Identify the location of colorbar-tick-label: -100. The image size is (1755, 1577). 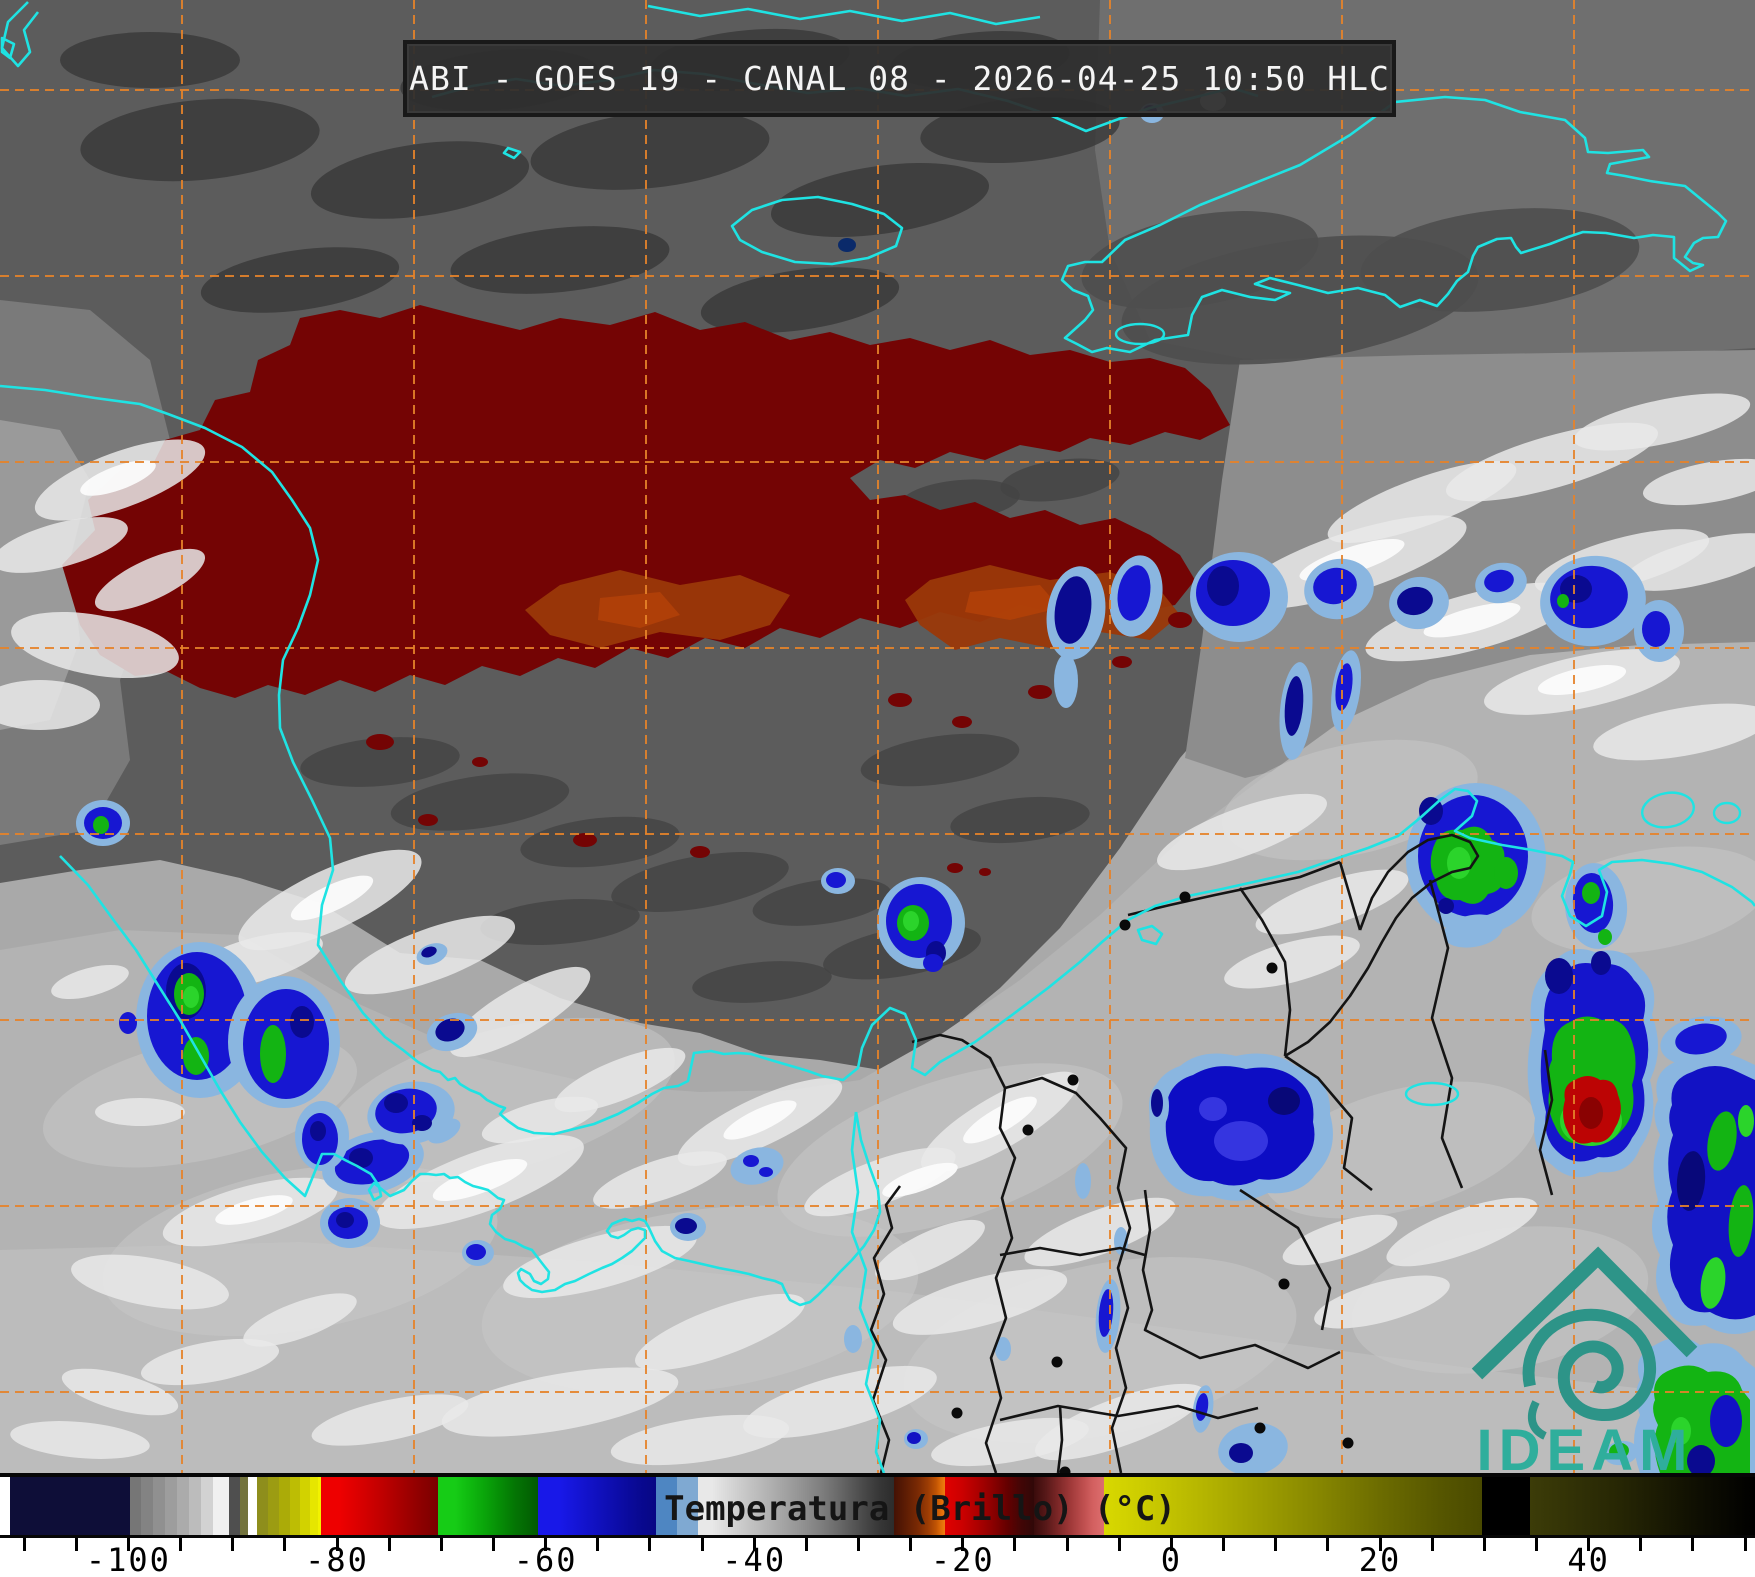
(128, 1559).